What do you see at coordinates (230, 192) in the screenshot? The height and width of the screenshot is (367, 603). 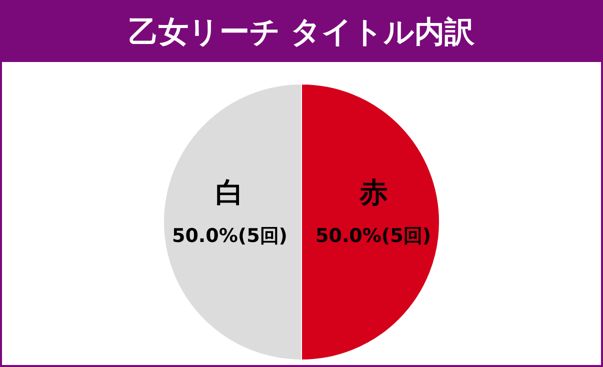 I see `slice-label: 白` at bounding box center [230, 192].